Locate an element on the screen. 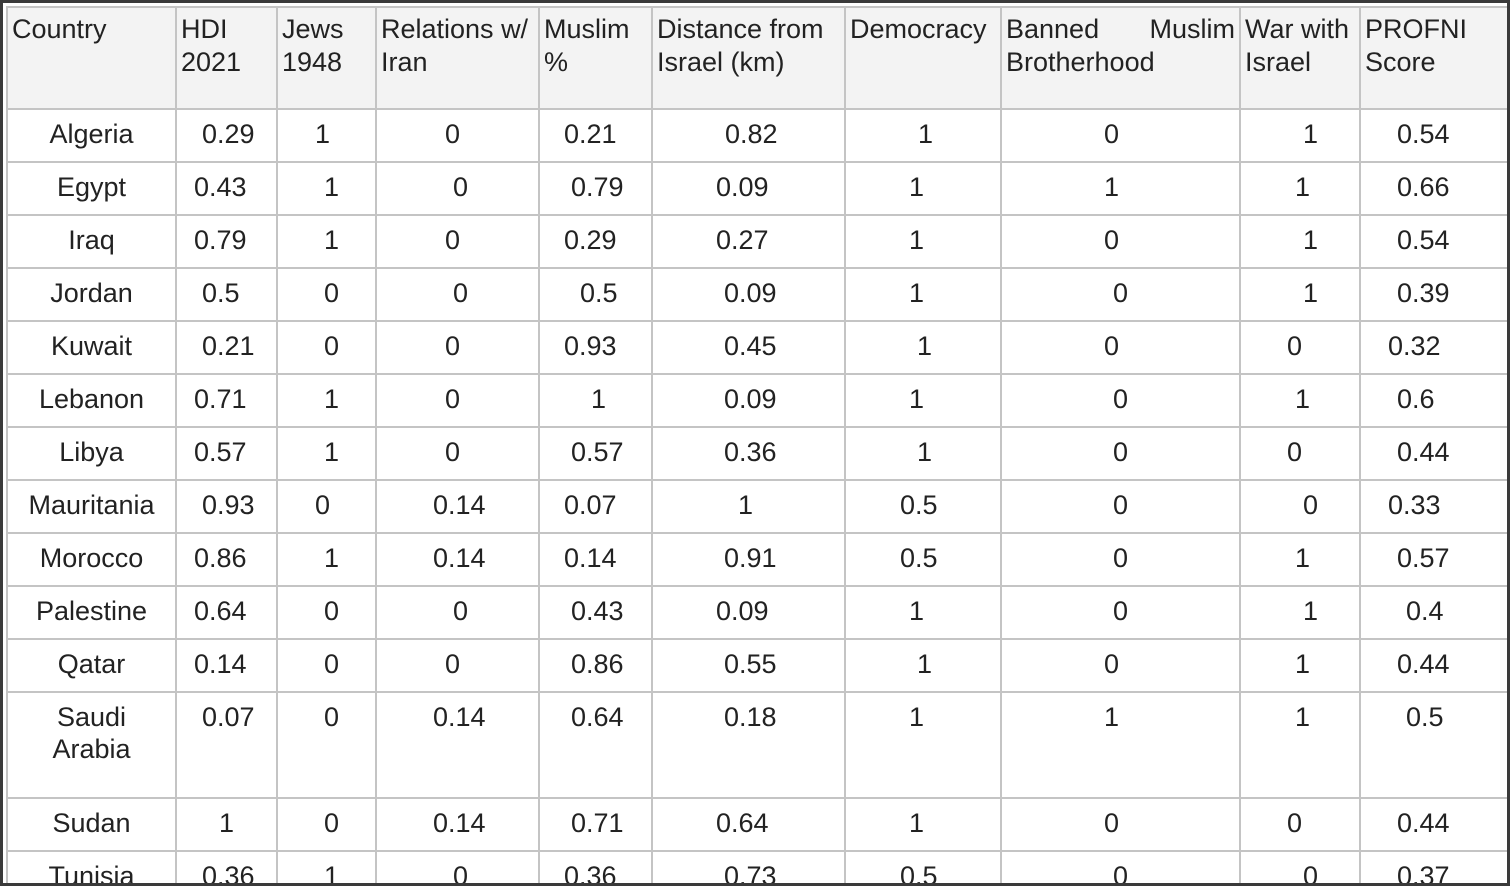 The width and height of the screenshot is (1510, 886). cell-muslim-percent: 0.93 is located at coordinates (595, 347).